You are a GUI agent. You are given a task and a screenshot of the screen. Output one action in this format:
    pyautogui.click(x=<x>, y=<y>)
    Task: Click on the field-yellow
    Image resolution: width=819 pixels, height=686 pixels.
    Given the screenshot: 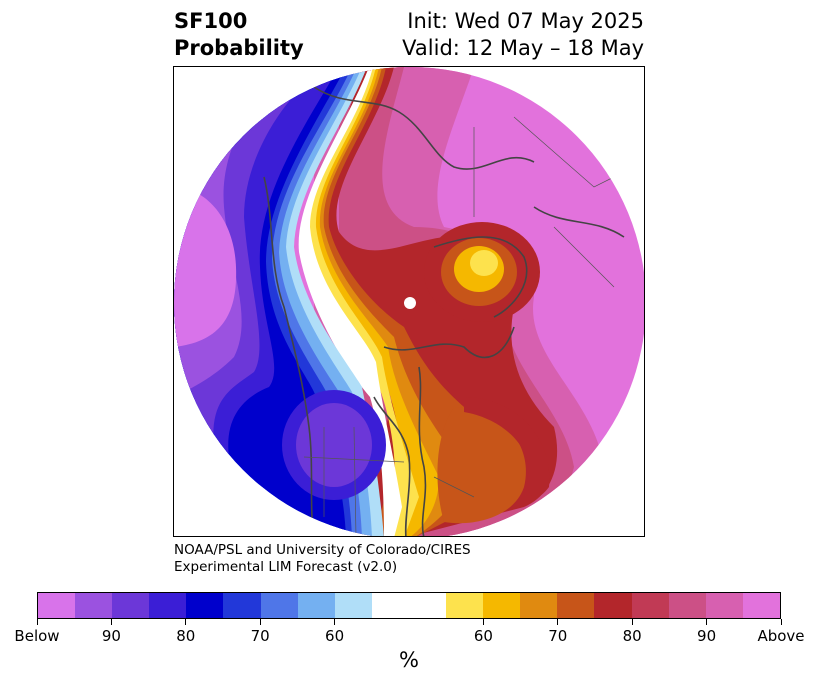 What is the action you would take?
    pyautogui.click(x=374, y=301)
    